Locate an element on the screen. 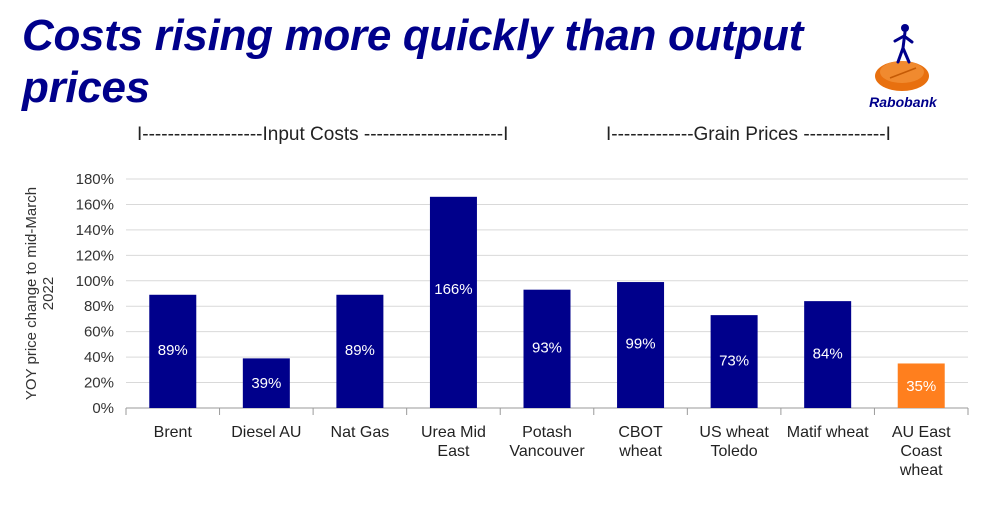 This screenshot has width=996, height=520. data-label: 99% is located at coordinates (641, 344).